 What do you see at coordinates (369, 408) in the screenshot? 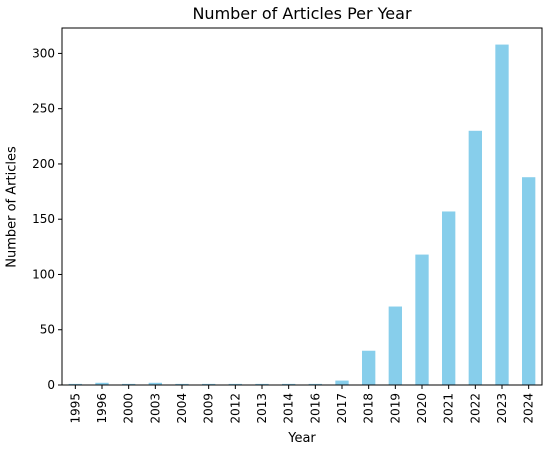
I see `x-tick-label-2018: 2018` at bounding box center [369, 408].